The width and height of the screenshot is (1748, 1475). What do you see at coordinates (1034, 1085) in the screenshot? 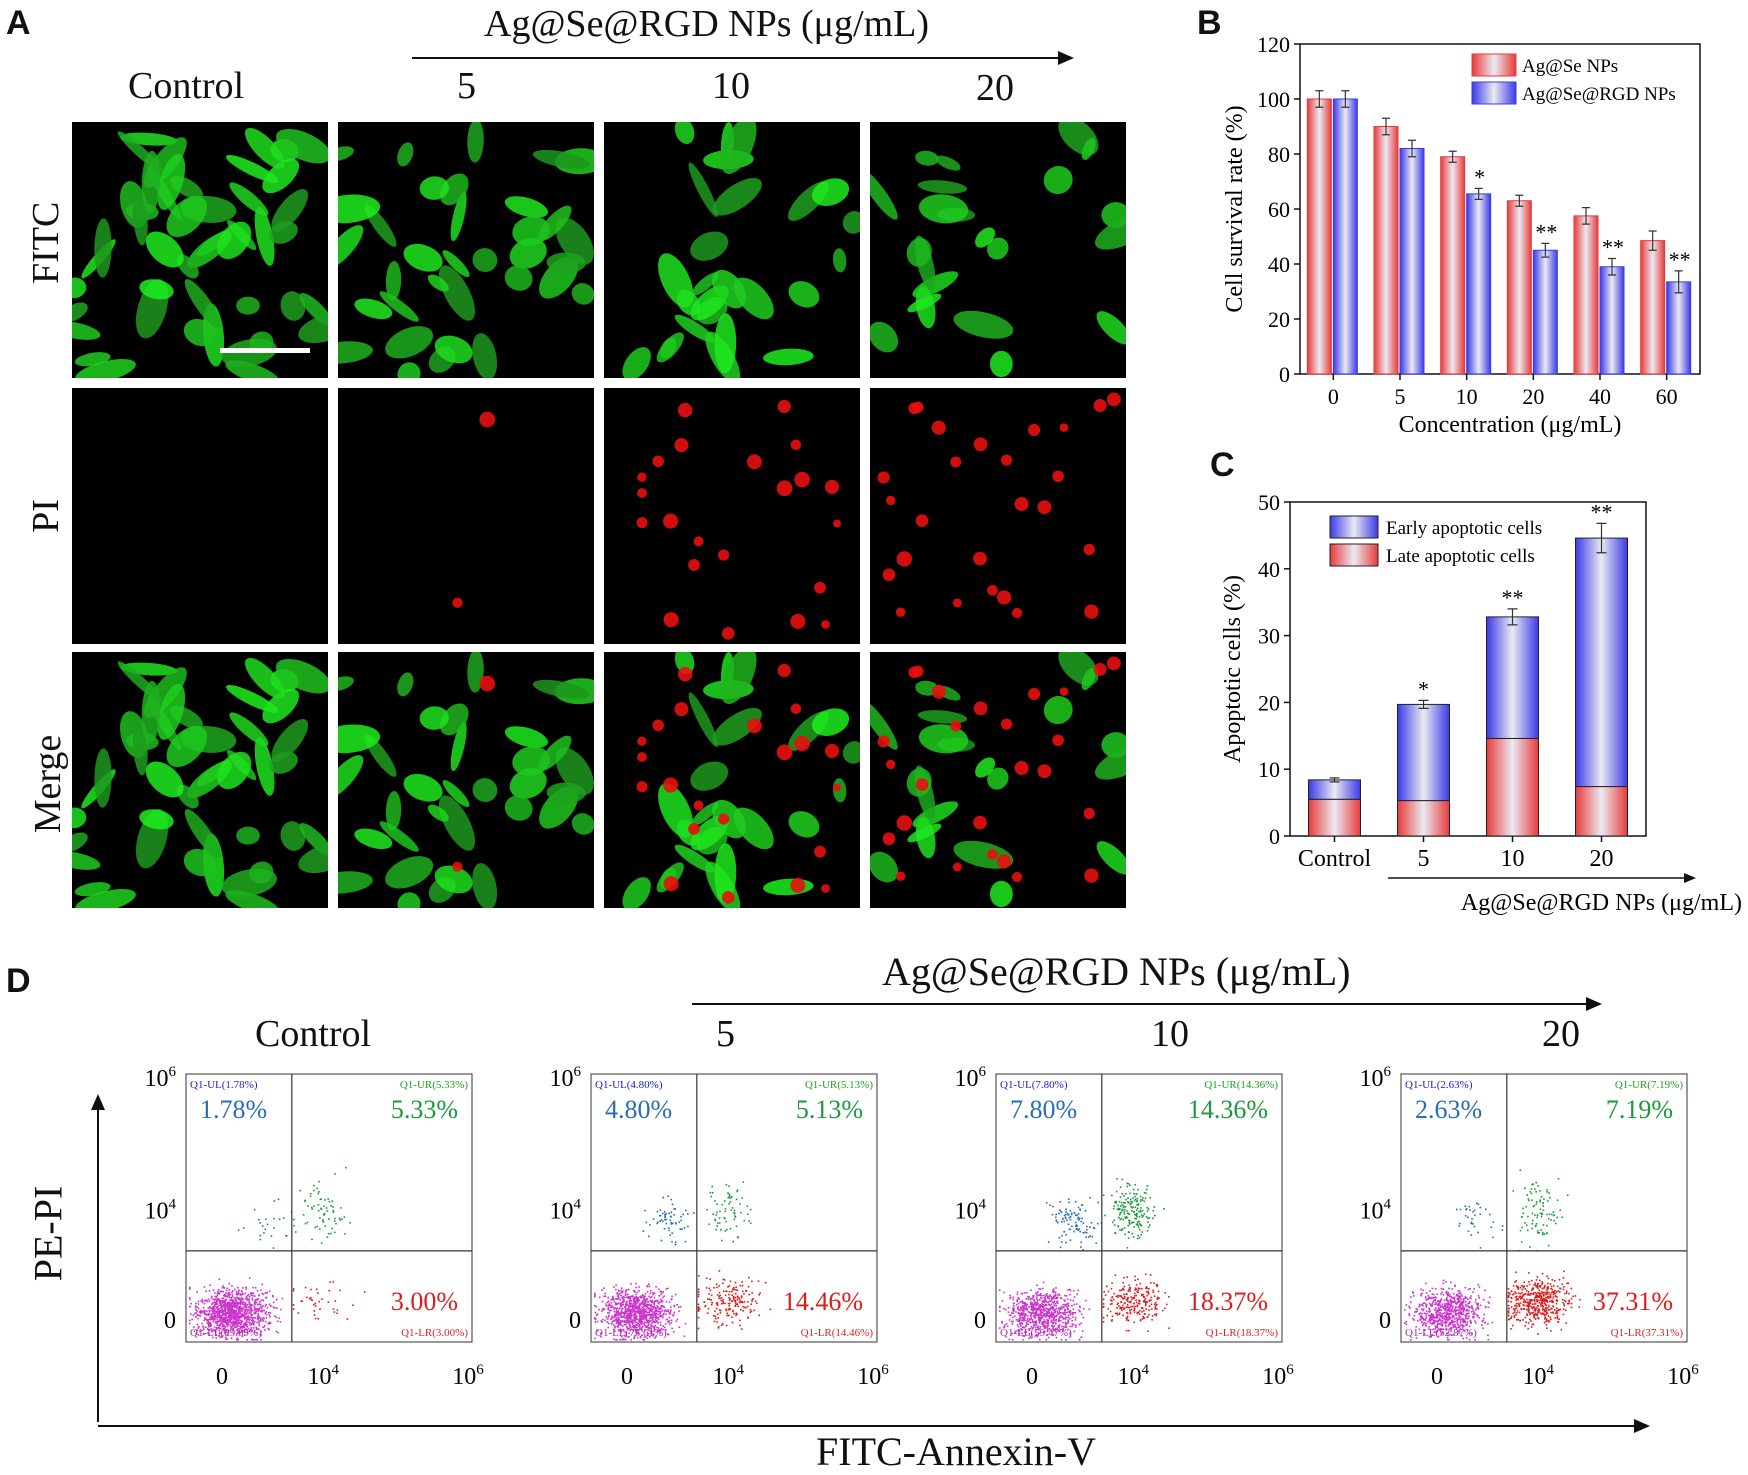
I see `flow-gate-ul: Q1-UL(7.80%)` at bounding box center [1034, 1085].